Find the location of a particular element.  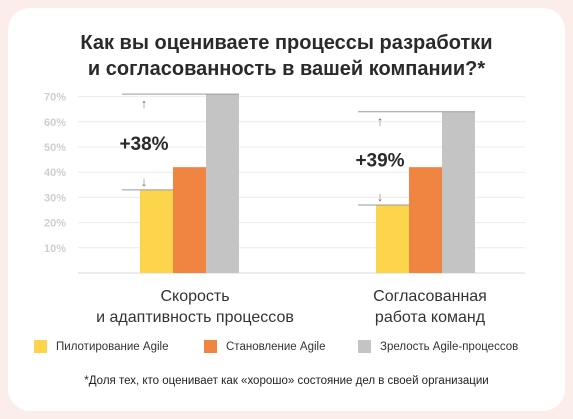

category-label-speed-line2: и адаптивность процессов is located at coordinates (195, 317).